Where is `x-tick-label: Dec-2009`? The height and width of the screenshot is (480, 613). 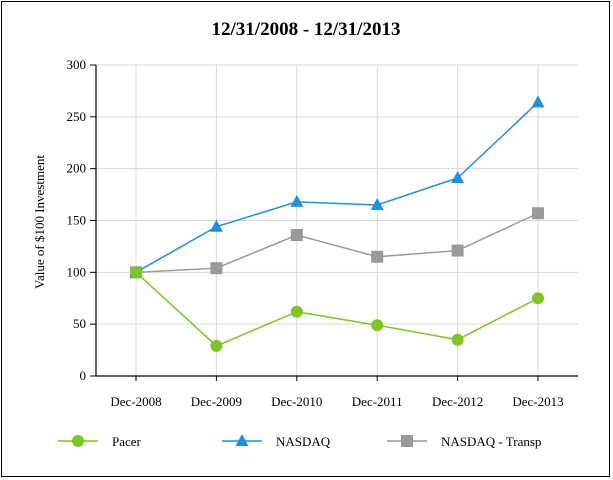 x-tick-label: Dec-2009 is located at coordinates (216, 401).